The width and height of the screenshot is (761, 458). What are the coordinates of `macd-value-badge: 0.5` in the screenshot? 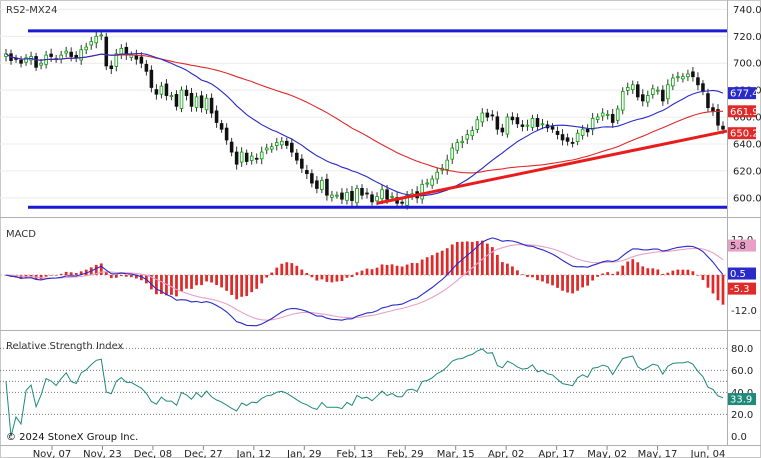 It's located at (738, 274).